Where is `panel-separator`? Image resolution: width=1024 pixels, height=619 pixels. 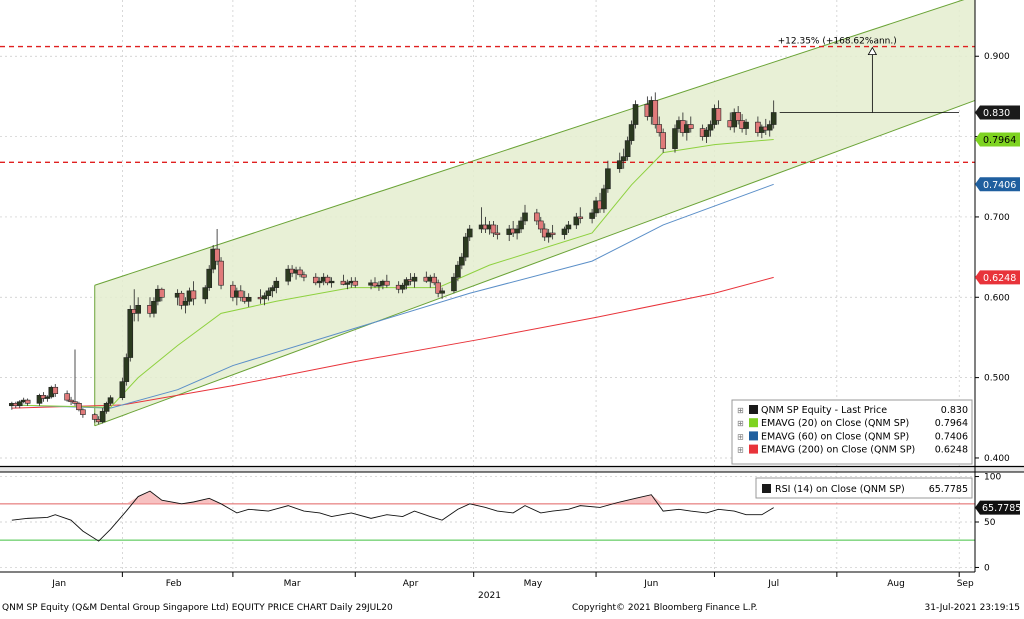 panel-separator is located at coordinates (512, 469).